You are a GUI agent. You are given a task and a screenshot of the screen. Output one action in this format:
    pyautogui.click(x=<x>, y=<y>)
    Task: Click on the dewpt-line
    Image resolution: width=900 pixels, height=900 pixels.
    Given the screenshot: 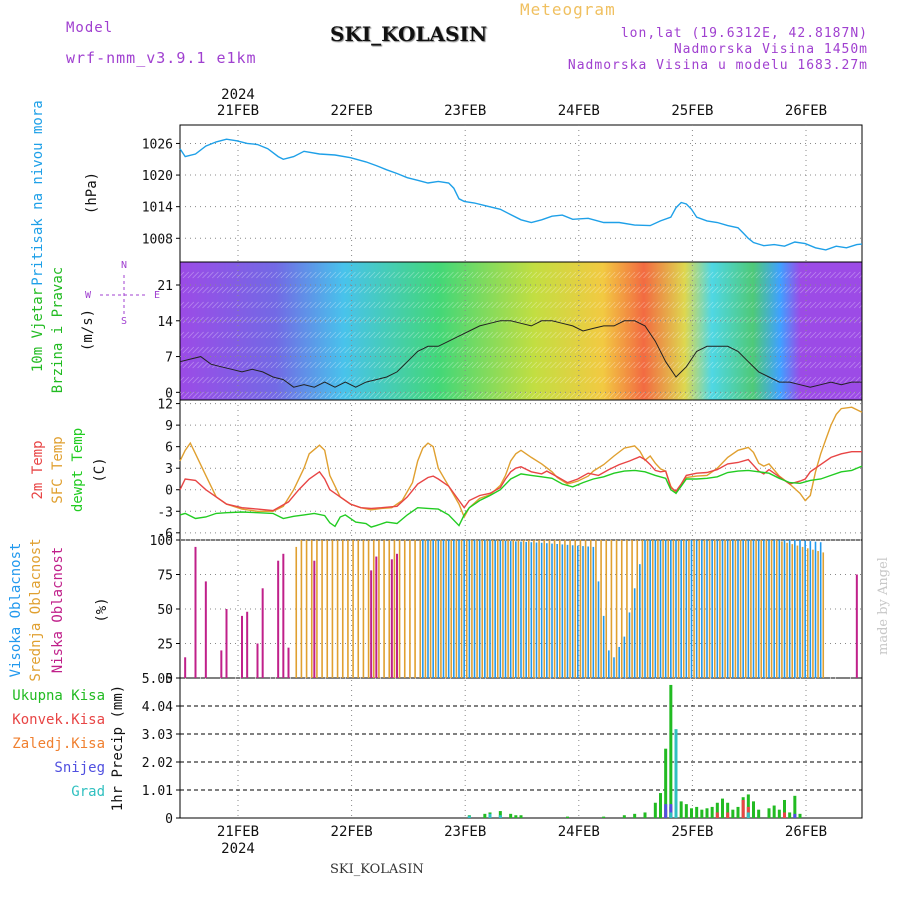 What is the action you would take?
    pyautogui.click(x=521, y=496)
    